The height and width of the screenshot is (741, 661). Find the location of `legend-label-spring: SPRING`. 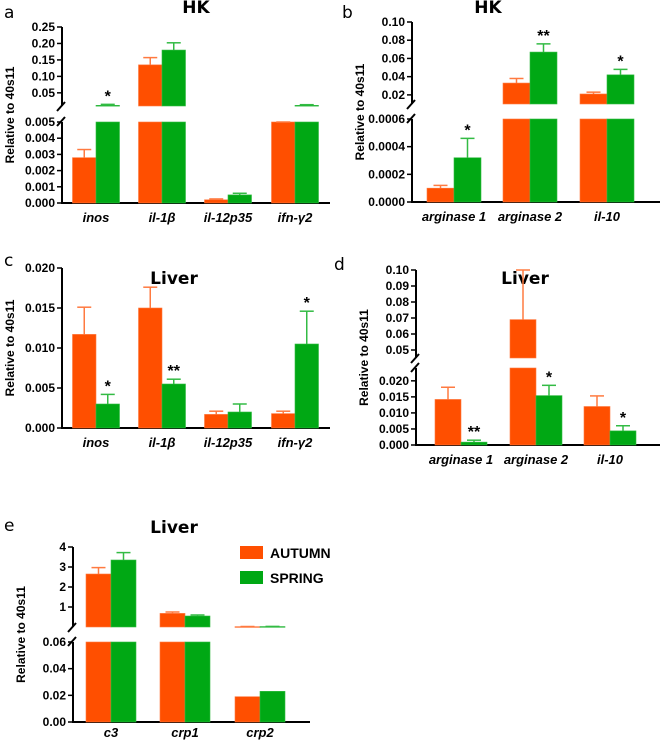

legend-label-spring: SPRING is located at coordinates (297, 578).